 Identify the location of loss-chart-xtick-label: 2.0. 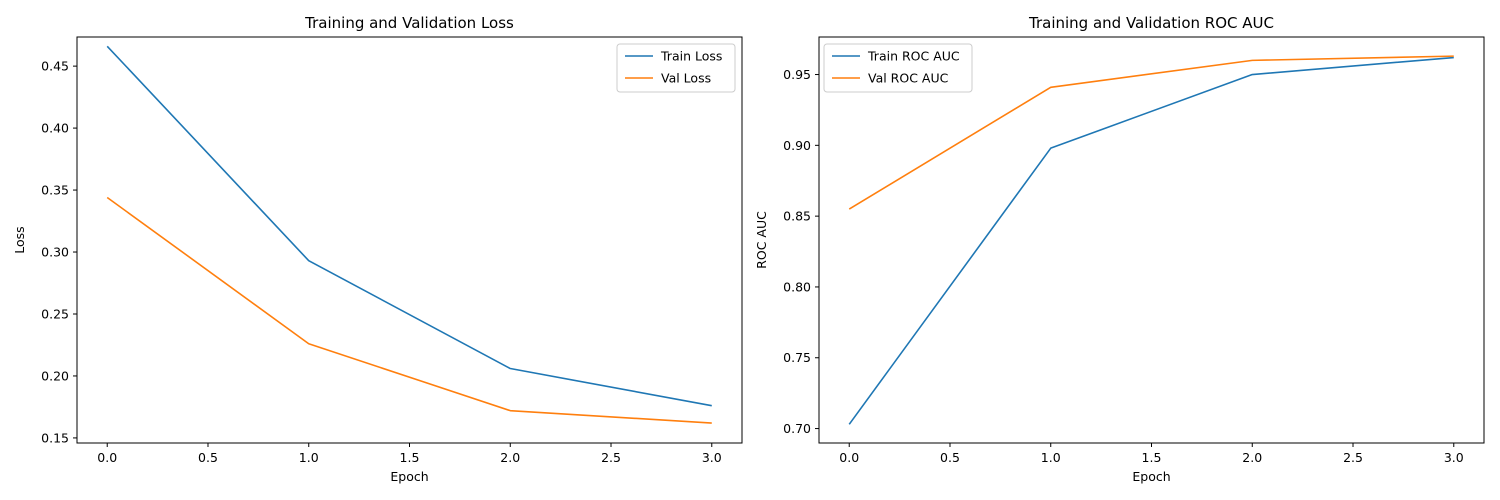
(510, 457).